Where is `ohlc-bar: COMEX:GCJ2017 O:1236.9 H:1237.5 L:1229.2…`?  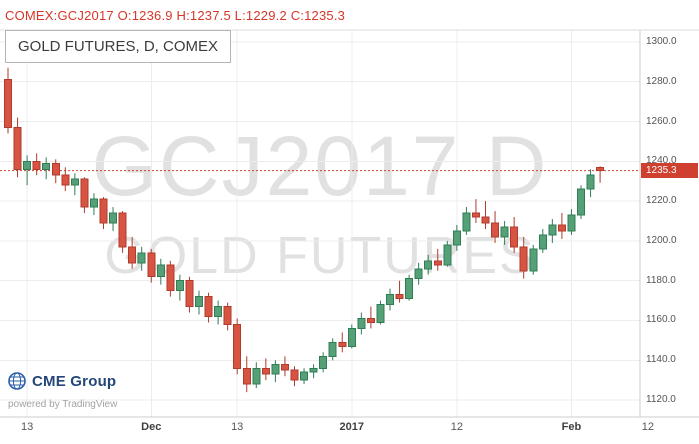 ohlc-bar: COMEX:GCJ2017 O:1236.9 H:1237.5 L:1229.2… is located at coordinates (349, 15).